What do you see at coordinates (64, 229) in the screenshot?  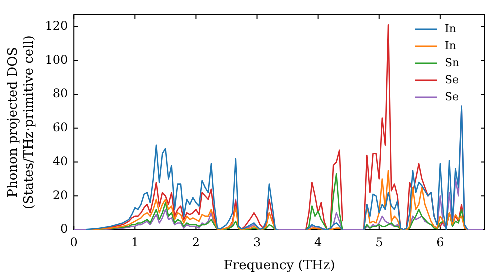 I see `y-tick-label: 0` at bounding box center [64, 229].